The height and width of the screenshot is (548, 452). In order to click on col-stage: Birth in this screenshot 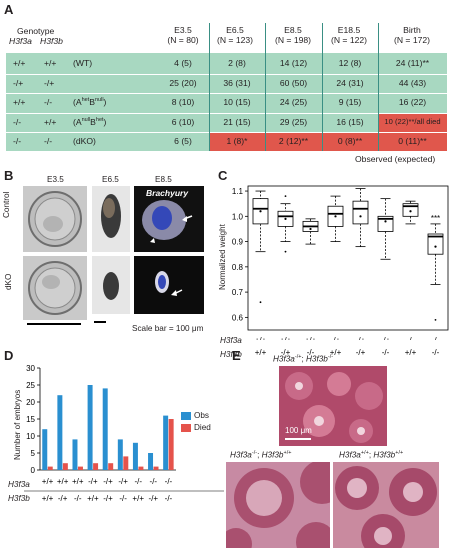, I will do `click(412, 30)`.